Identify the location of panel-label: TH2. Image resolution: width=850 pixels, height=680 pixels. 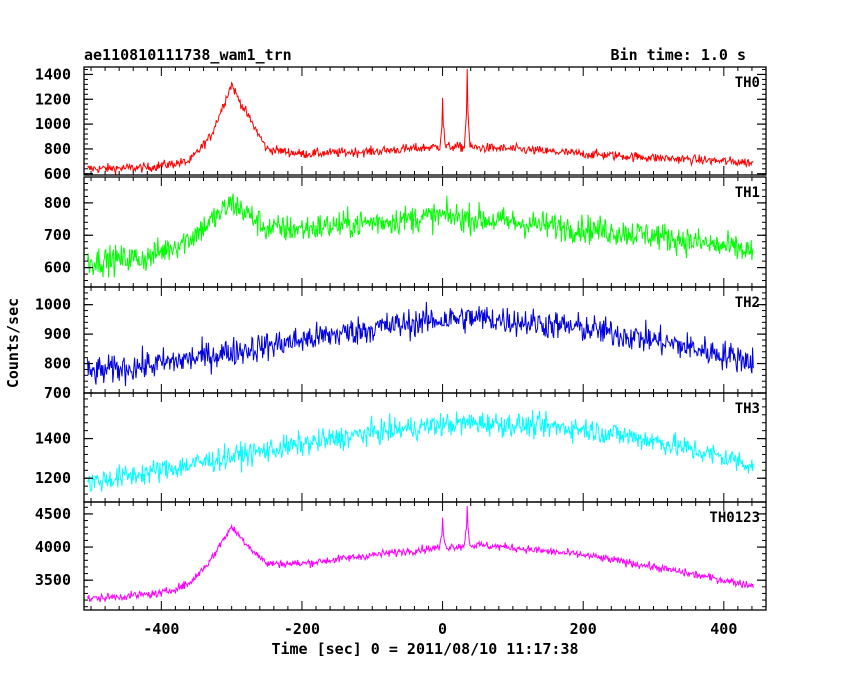
(747, 303).